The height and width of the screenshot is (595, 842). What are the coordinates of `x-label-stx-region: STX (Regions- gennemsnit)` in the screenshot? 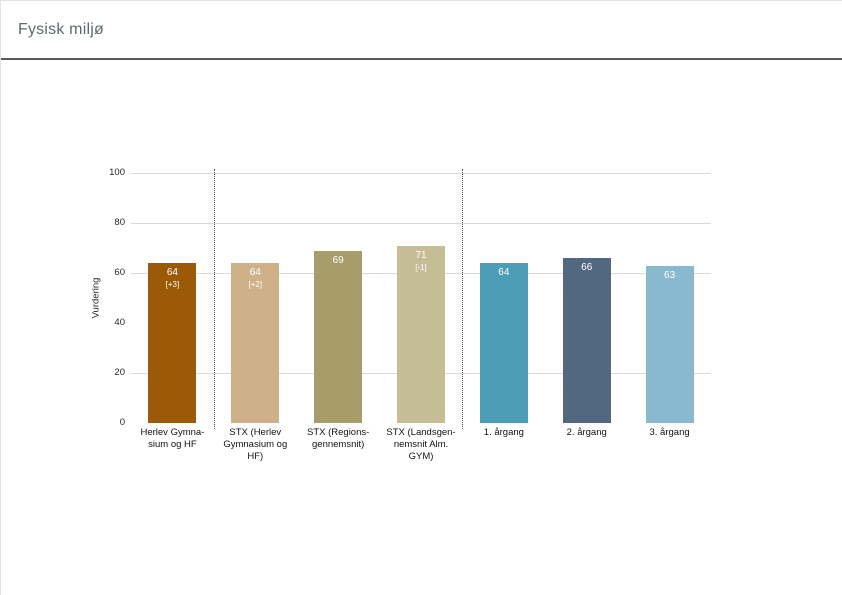 It's located at (338, 438).